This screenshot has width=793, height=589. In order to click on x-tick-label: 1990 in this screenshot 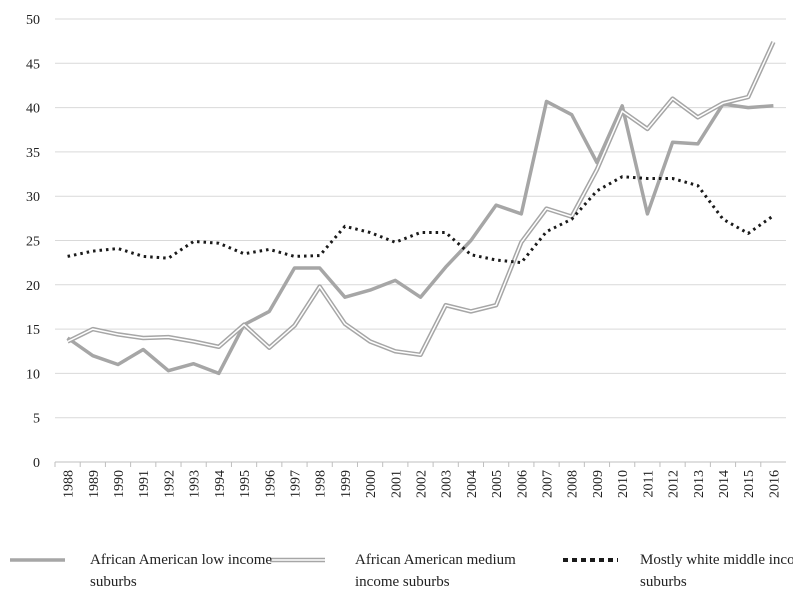, I will do `click(119, 484)`.